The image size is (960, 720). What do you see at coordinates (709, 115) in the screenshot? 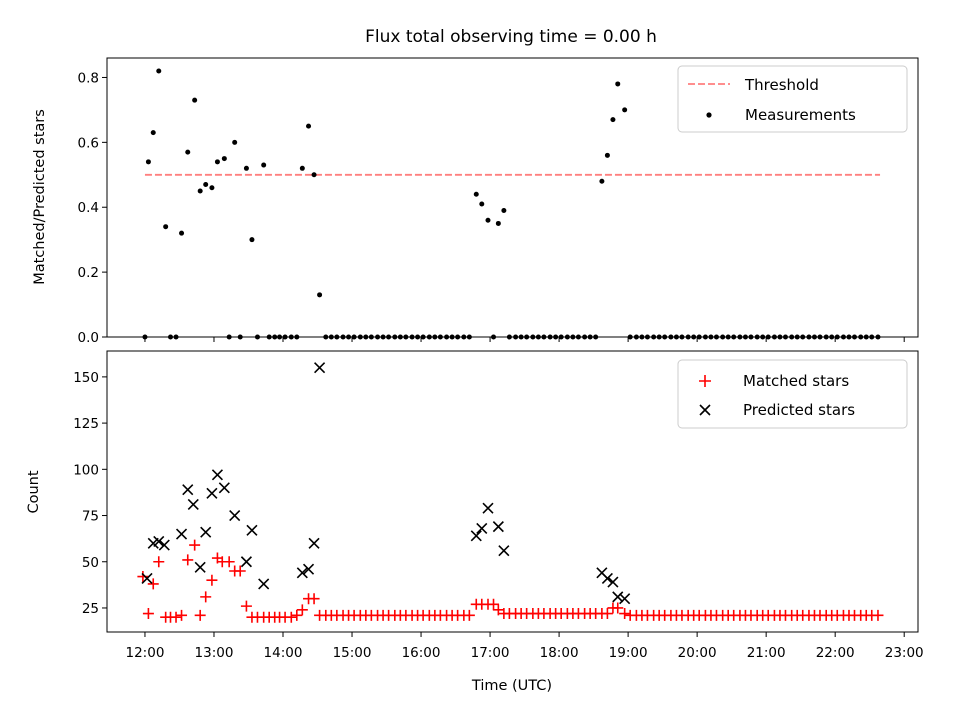
I see `legend-measurements-swatch` at bounding box center [709, 115].